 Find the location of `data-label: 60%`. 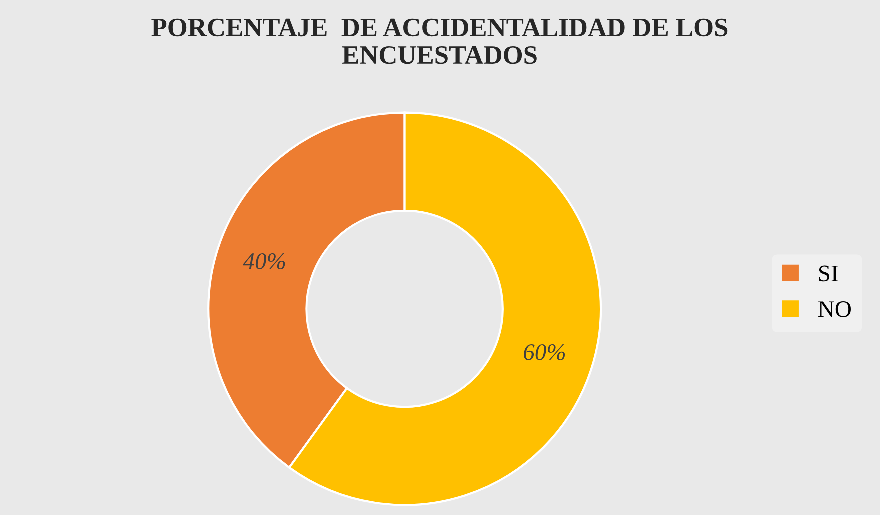

data-label: 60% is located at coordinates (545, 352).